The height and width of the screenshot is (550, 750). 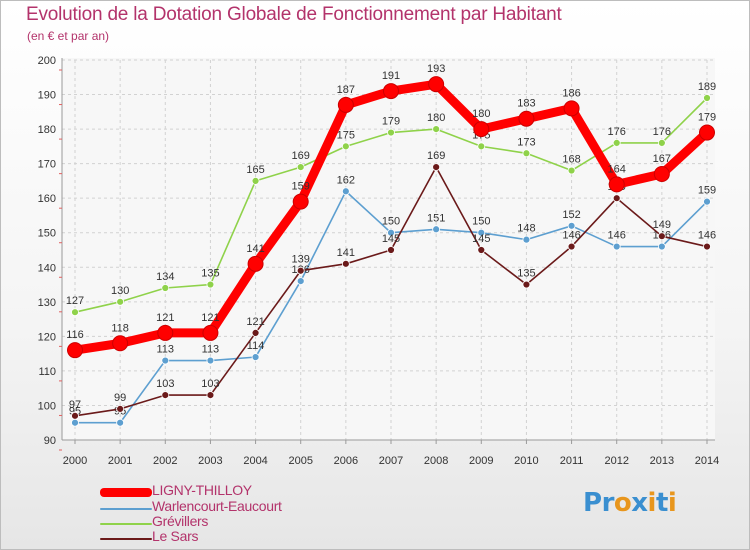 I want to click on legend-label: LIGNY-THILLOY, so click(x=202, y=490).